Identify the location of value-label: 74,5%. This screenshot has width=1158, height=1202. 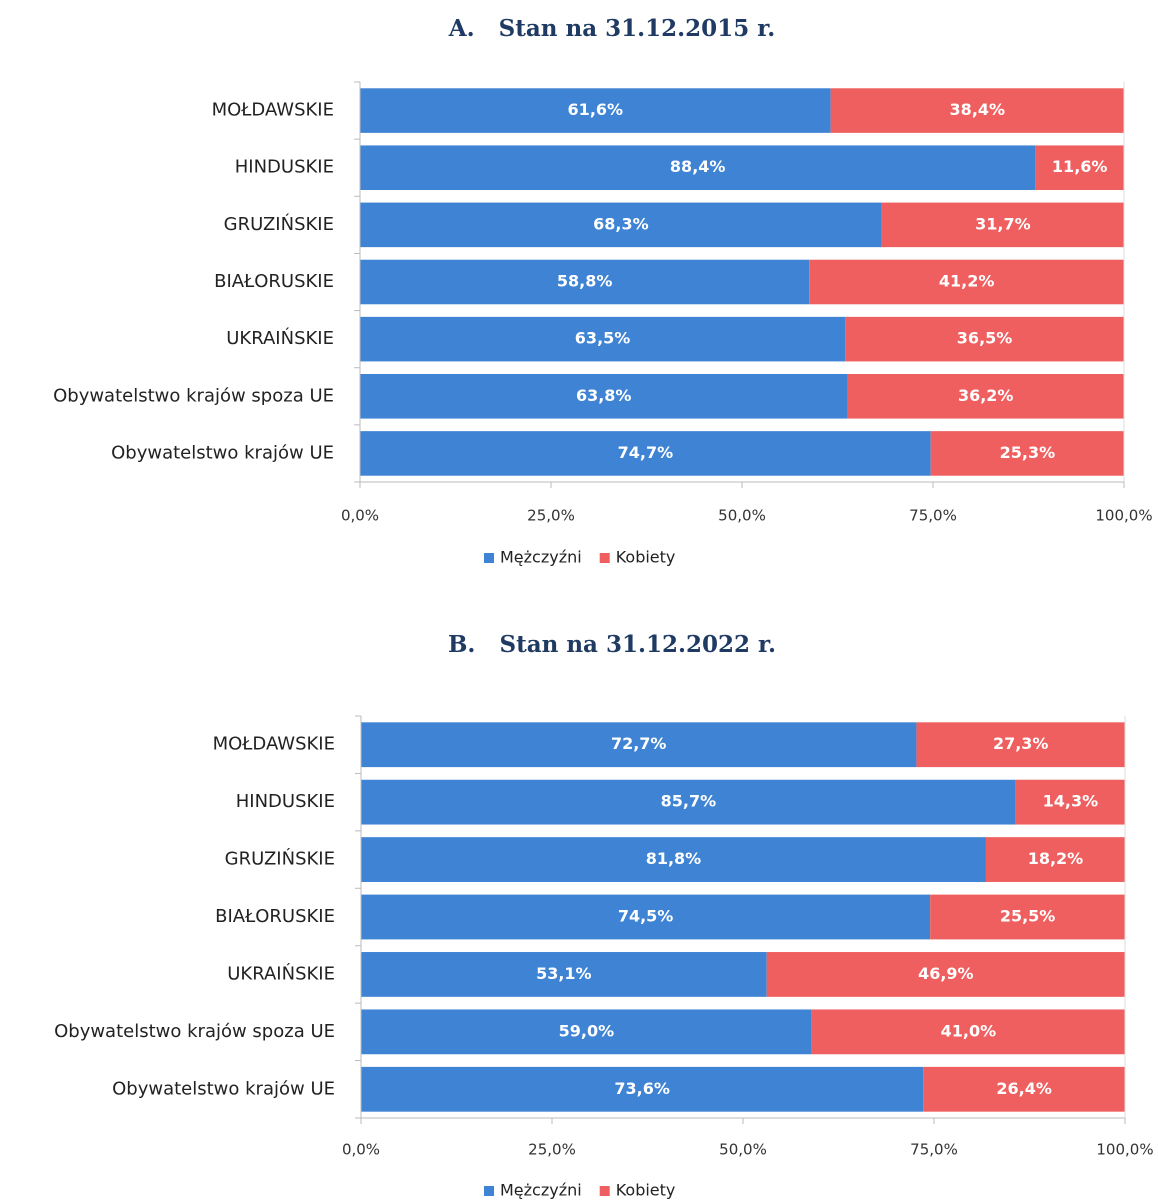
(646, 916).